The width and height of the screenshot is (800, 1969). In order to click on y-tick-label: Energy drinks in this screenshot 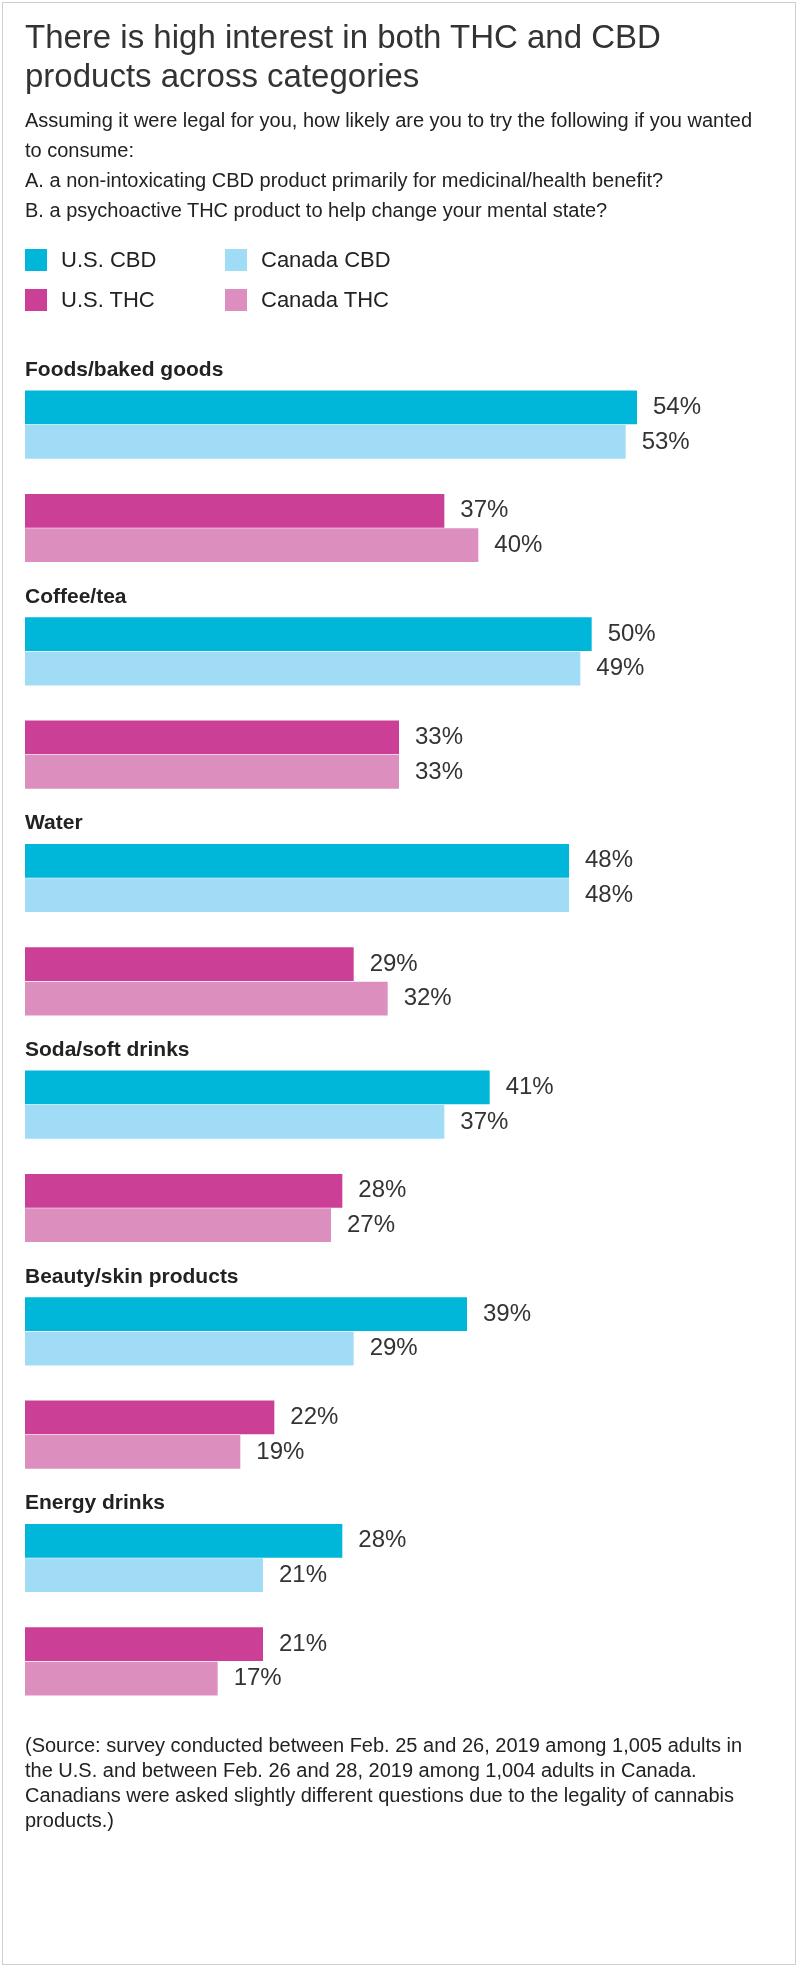, I will do `click(95, 1502)`.